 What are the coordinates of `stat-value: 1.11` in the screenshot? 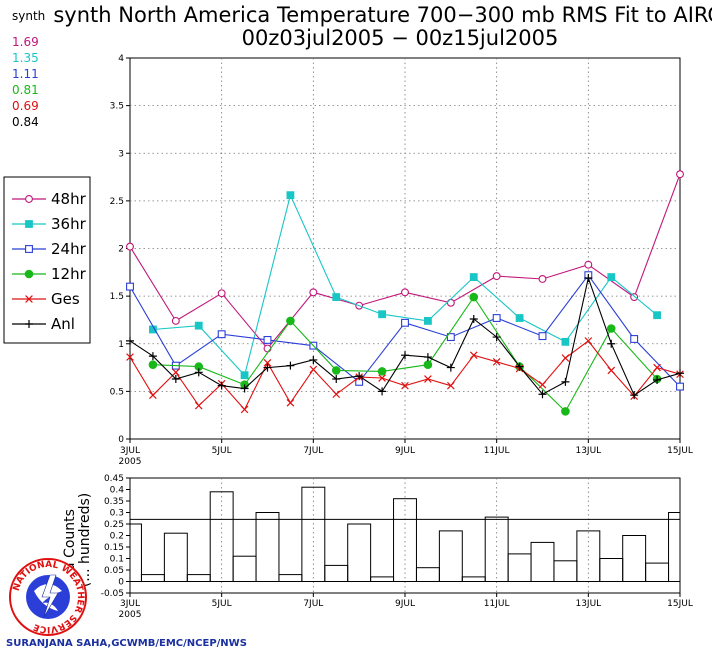 It's located at (25, 74).